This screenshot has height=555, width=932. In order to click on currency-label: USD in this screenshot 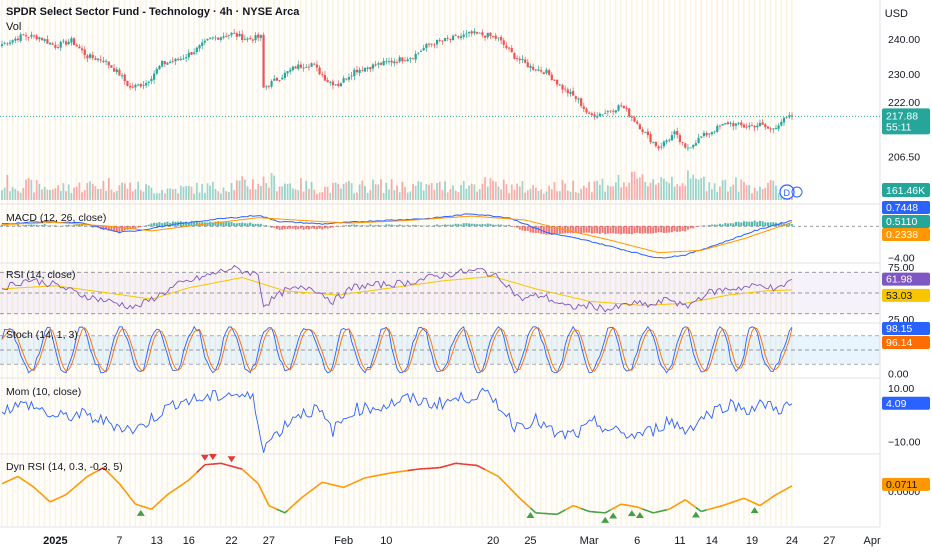, I will do `click(896, 14)`.